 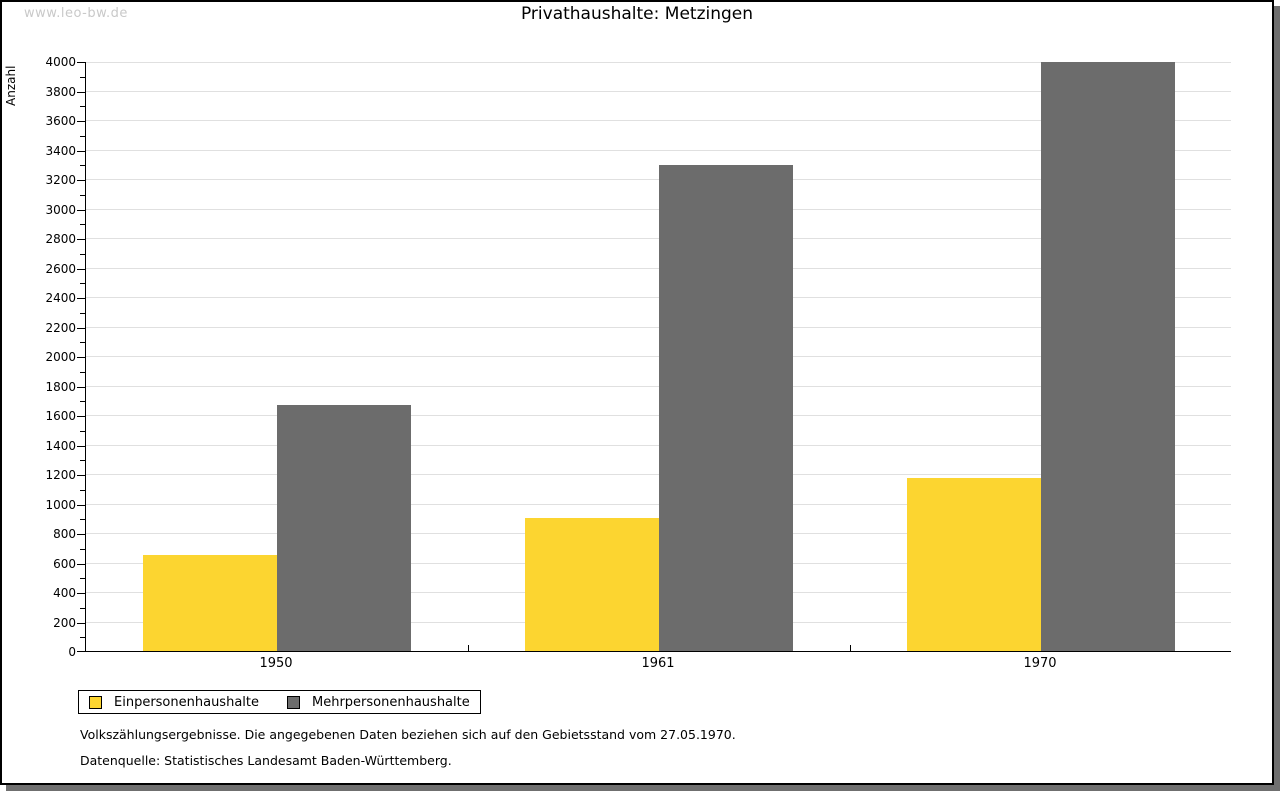 I want to click on legend-item-mehrpersonenhaushalte: Mehrpersonenhaushalte, so click(x=378, y=702).